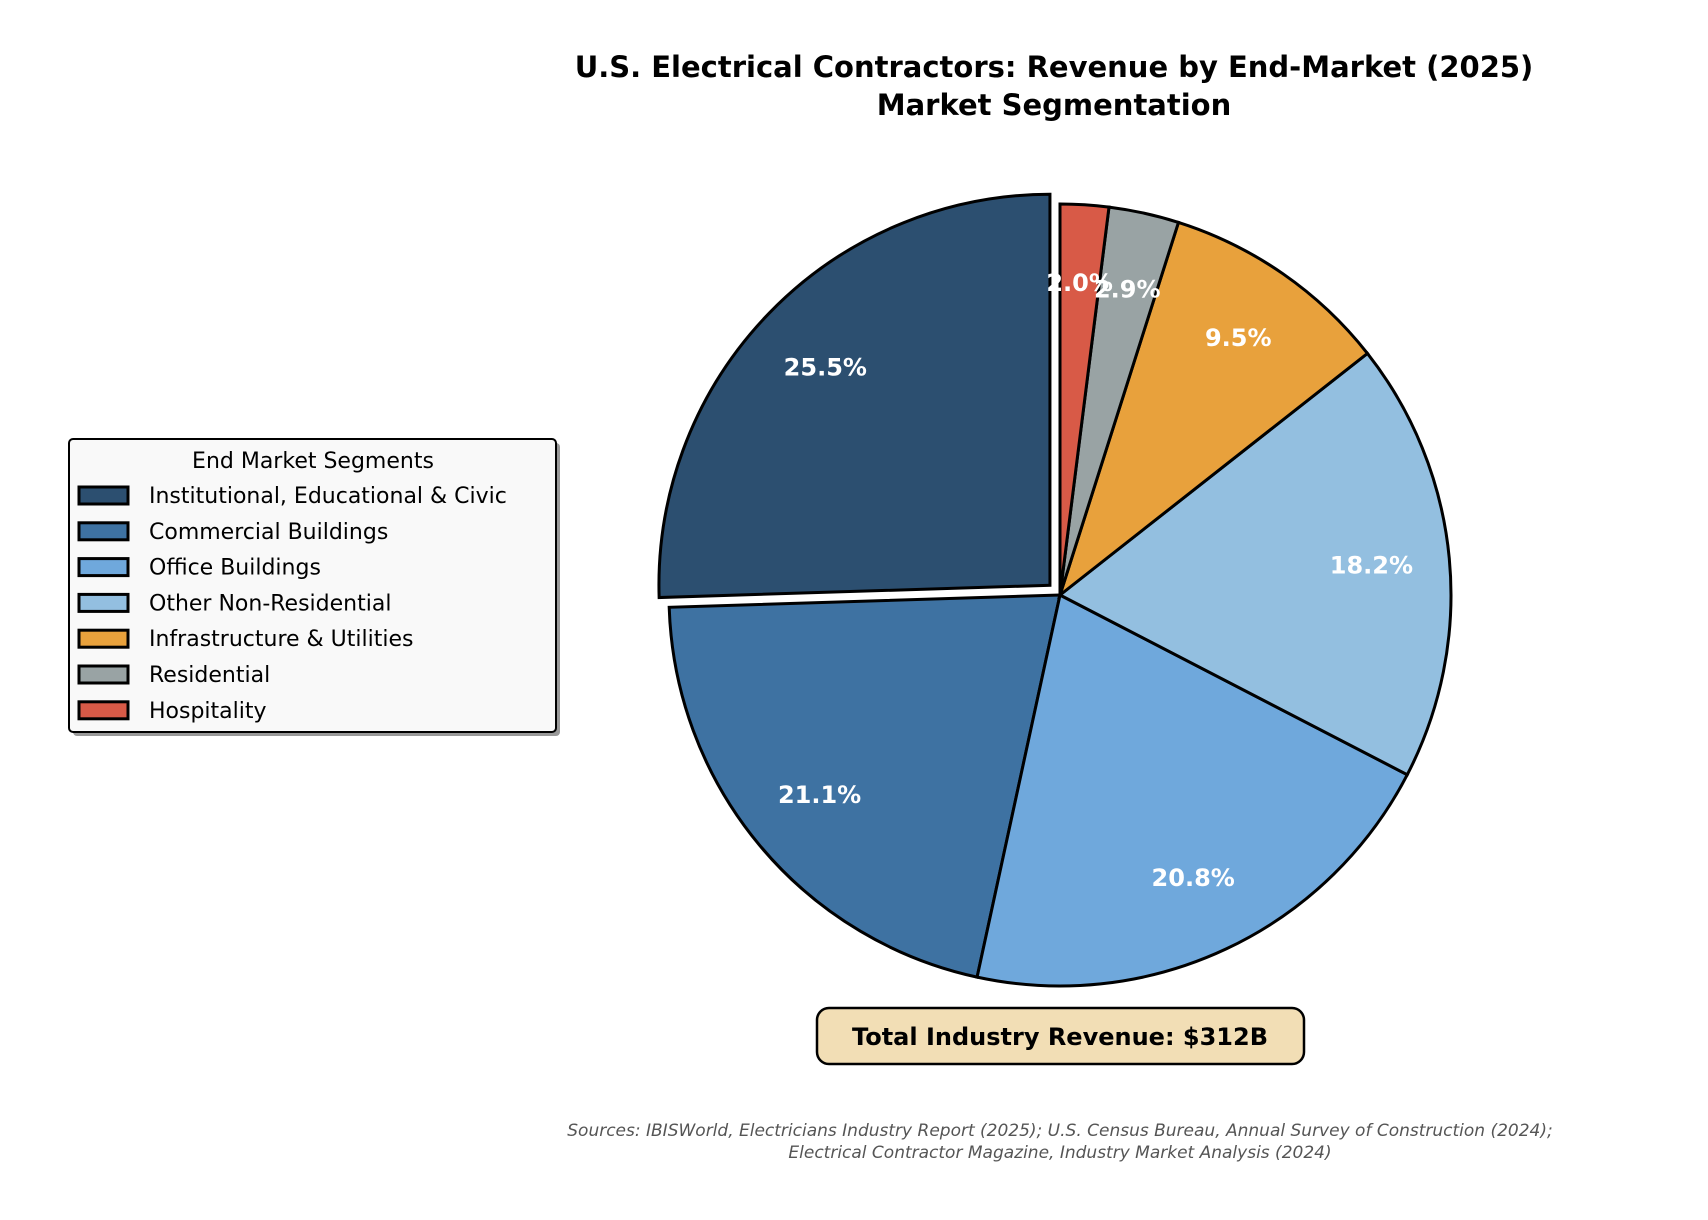  What do you see at coordinates (103, 638) in the screenshot?
I see `legend-swatch-infrastructure-utilities` at bounding box center [103, 638].